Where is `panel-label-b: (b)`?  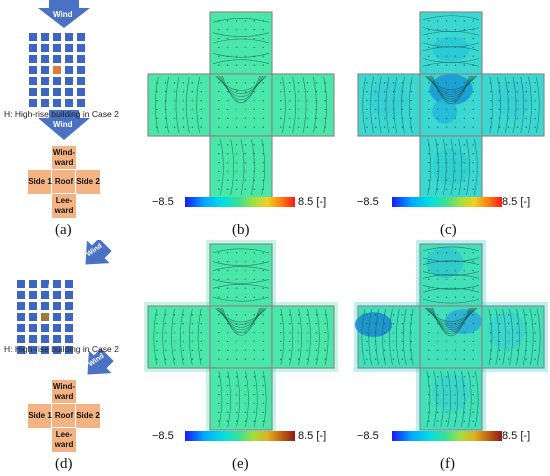 panel-label-b: (b) is located at coordinates (241, 230).